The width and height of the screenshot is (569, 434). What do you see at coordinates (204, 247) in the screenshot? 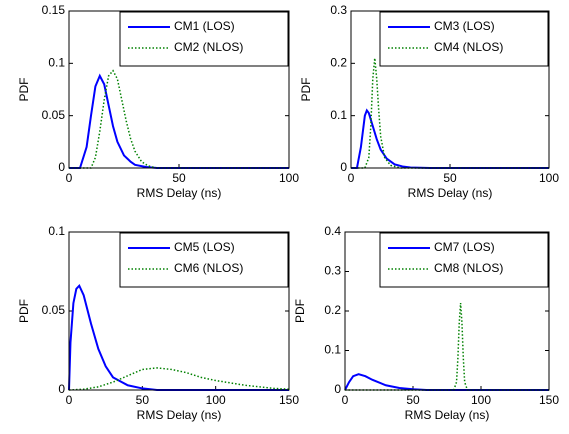
I see `legend-label: CM5 (LOS)` at bounding box center [204, 247].